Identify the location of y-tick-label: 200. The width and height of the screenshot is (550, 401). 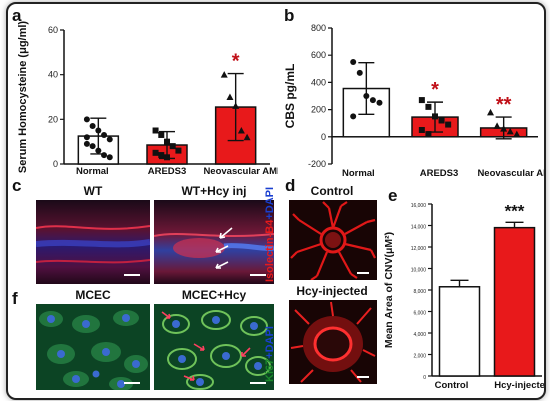
(318, 110).